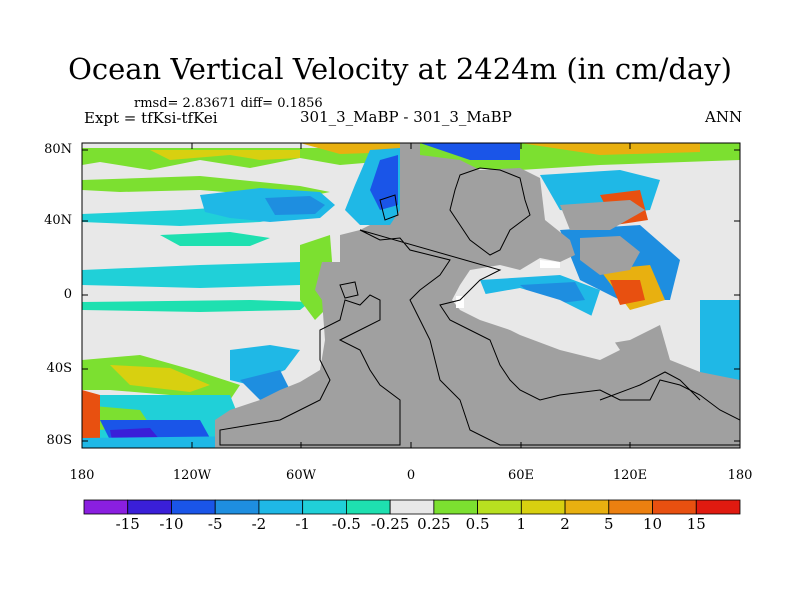 This screenshot has width=800, height=600. Describe the element at coordinates (82, 475) in the screenshot. I see `lon-label-180w: 180` at that location.